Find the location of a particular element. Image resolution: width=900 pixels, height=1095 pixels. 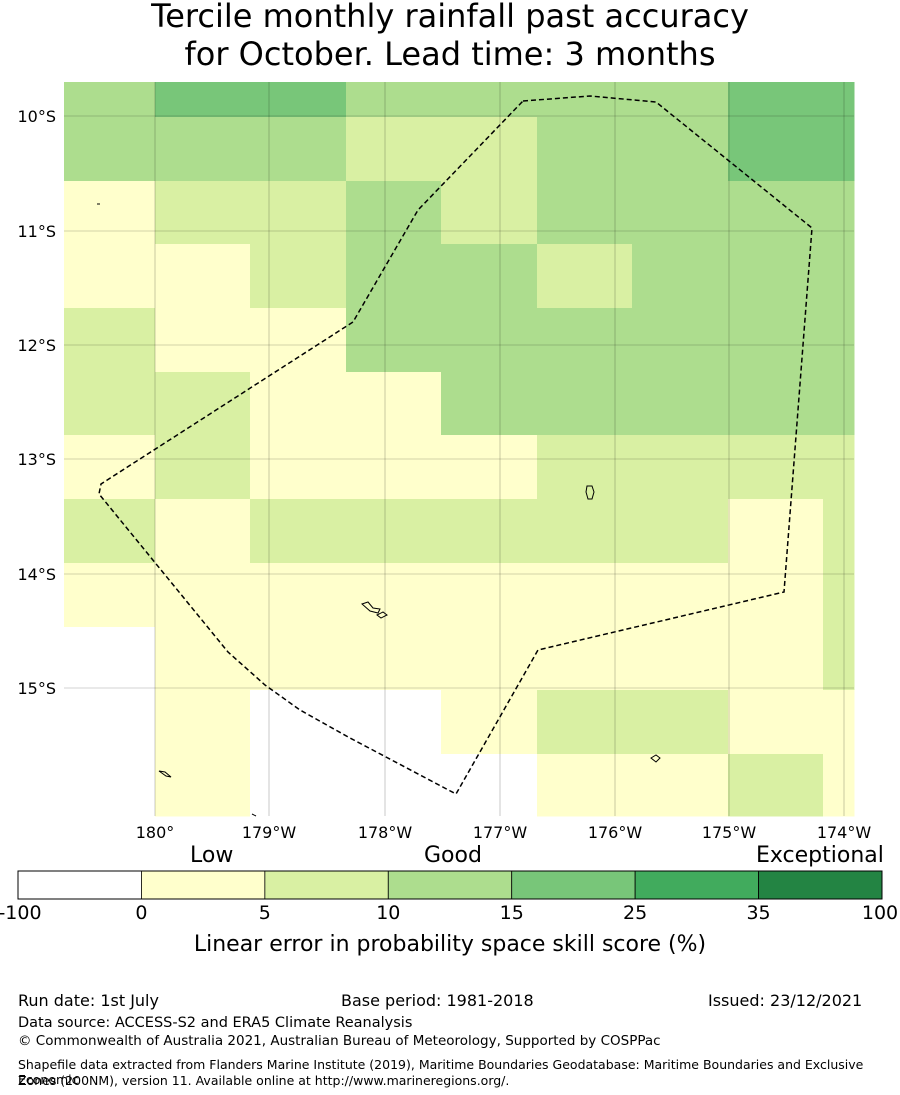

island-nukufetau is located at coordinates (655, 758).